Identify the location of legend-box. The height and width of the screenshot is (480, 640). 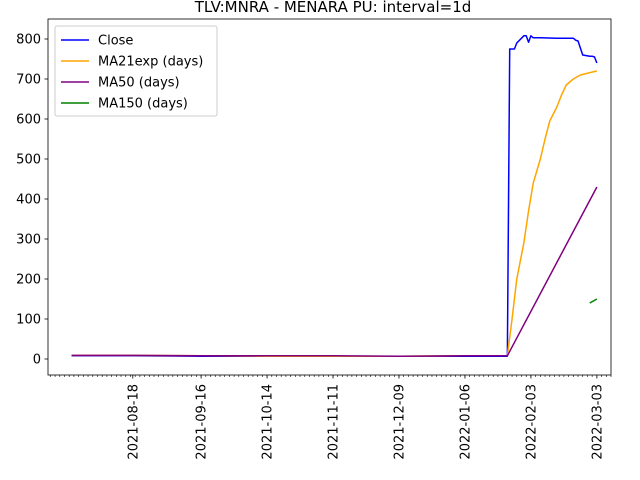
(136, 71).